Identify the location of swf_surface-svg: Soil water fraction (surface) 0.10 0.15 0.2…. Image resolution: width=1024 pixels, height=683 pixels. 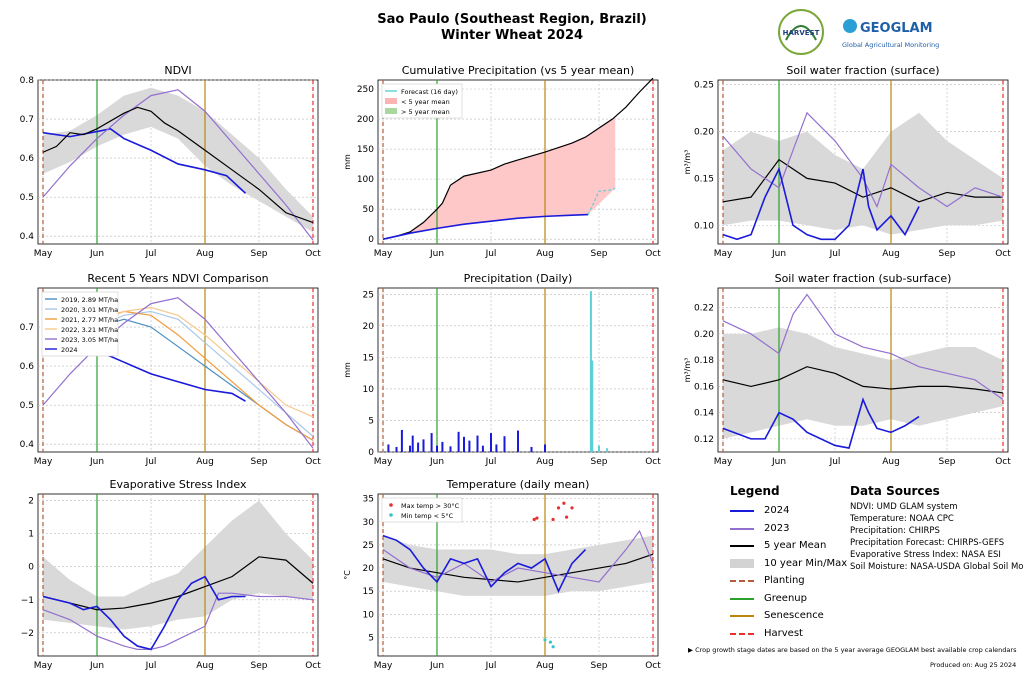
(847, 161).